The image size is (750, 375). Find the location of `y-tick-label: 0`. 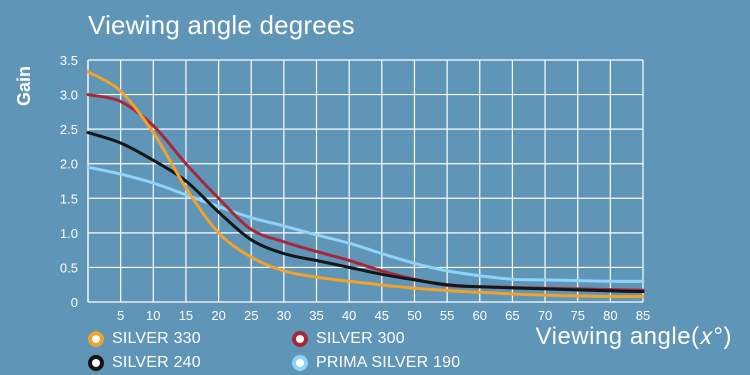

y-tick-label: 0 is located at coordinates (74, 302).